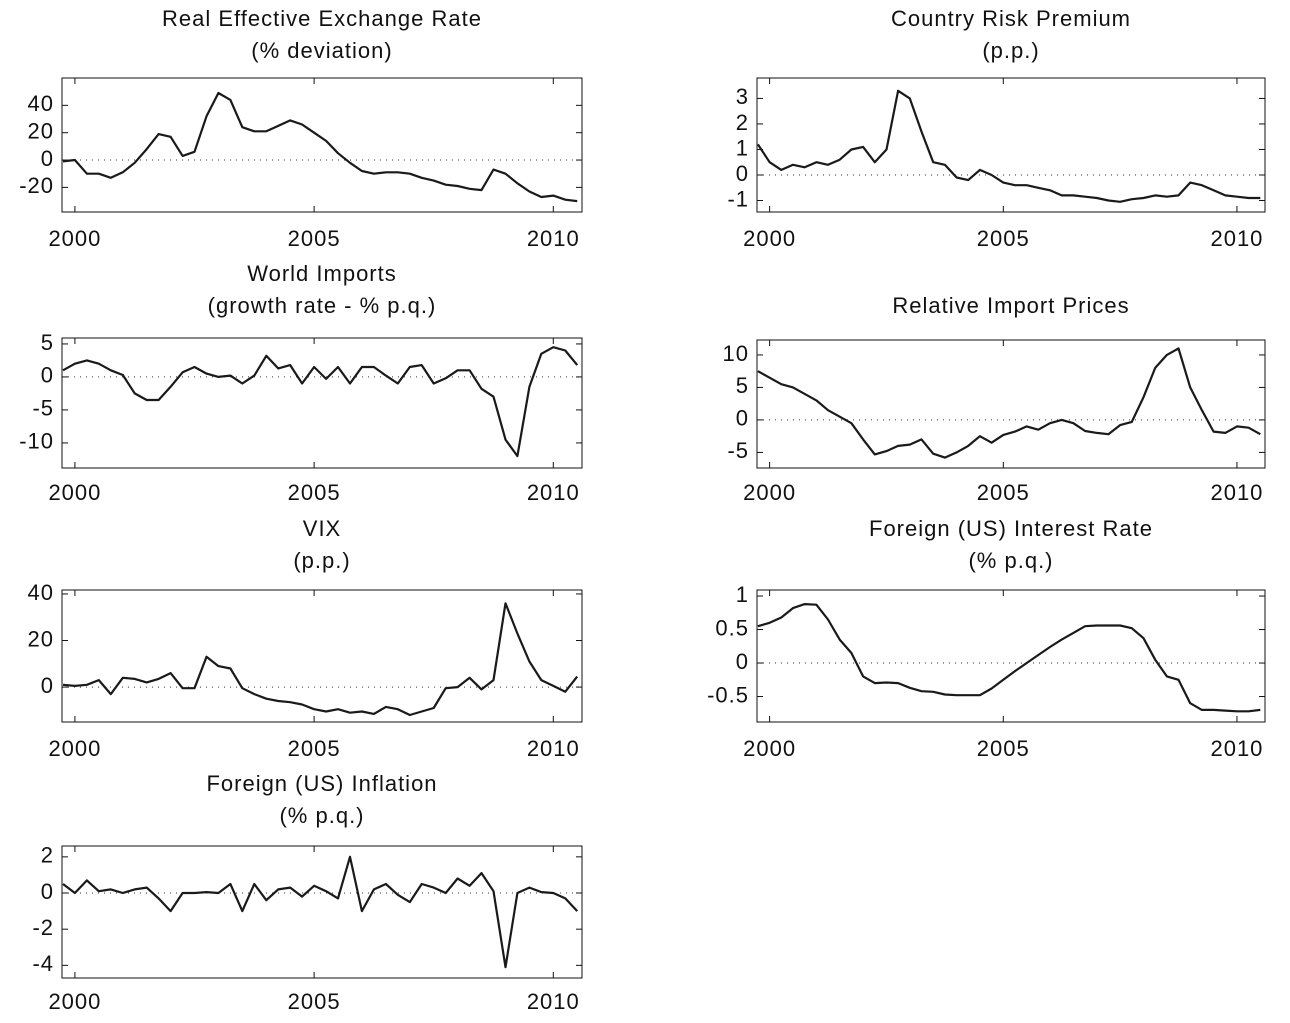  Describe the element at coordinates (736, 353) in the screenshot. I see `y-tick-label: 10` at that location.